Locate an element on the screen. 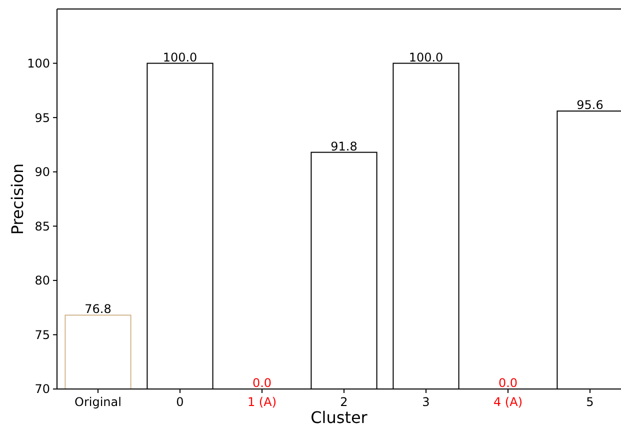 This screenshot has height=427, width=621. y-tick-label: 95 is located at coordinates (42, 117).